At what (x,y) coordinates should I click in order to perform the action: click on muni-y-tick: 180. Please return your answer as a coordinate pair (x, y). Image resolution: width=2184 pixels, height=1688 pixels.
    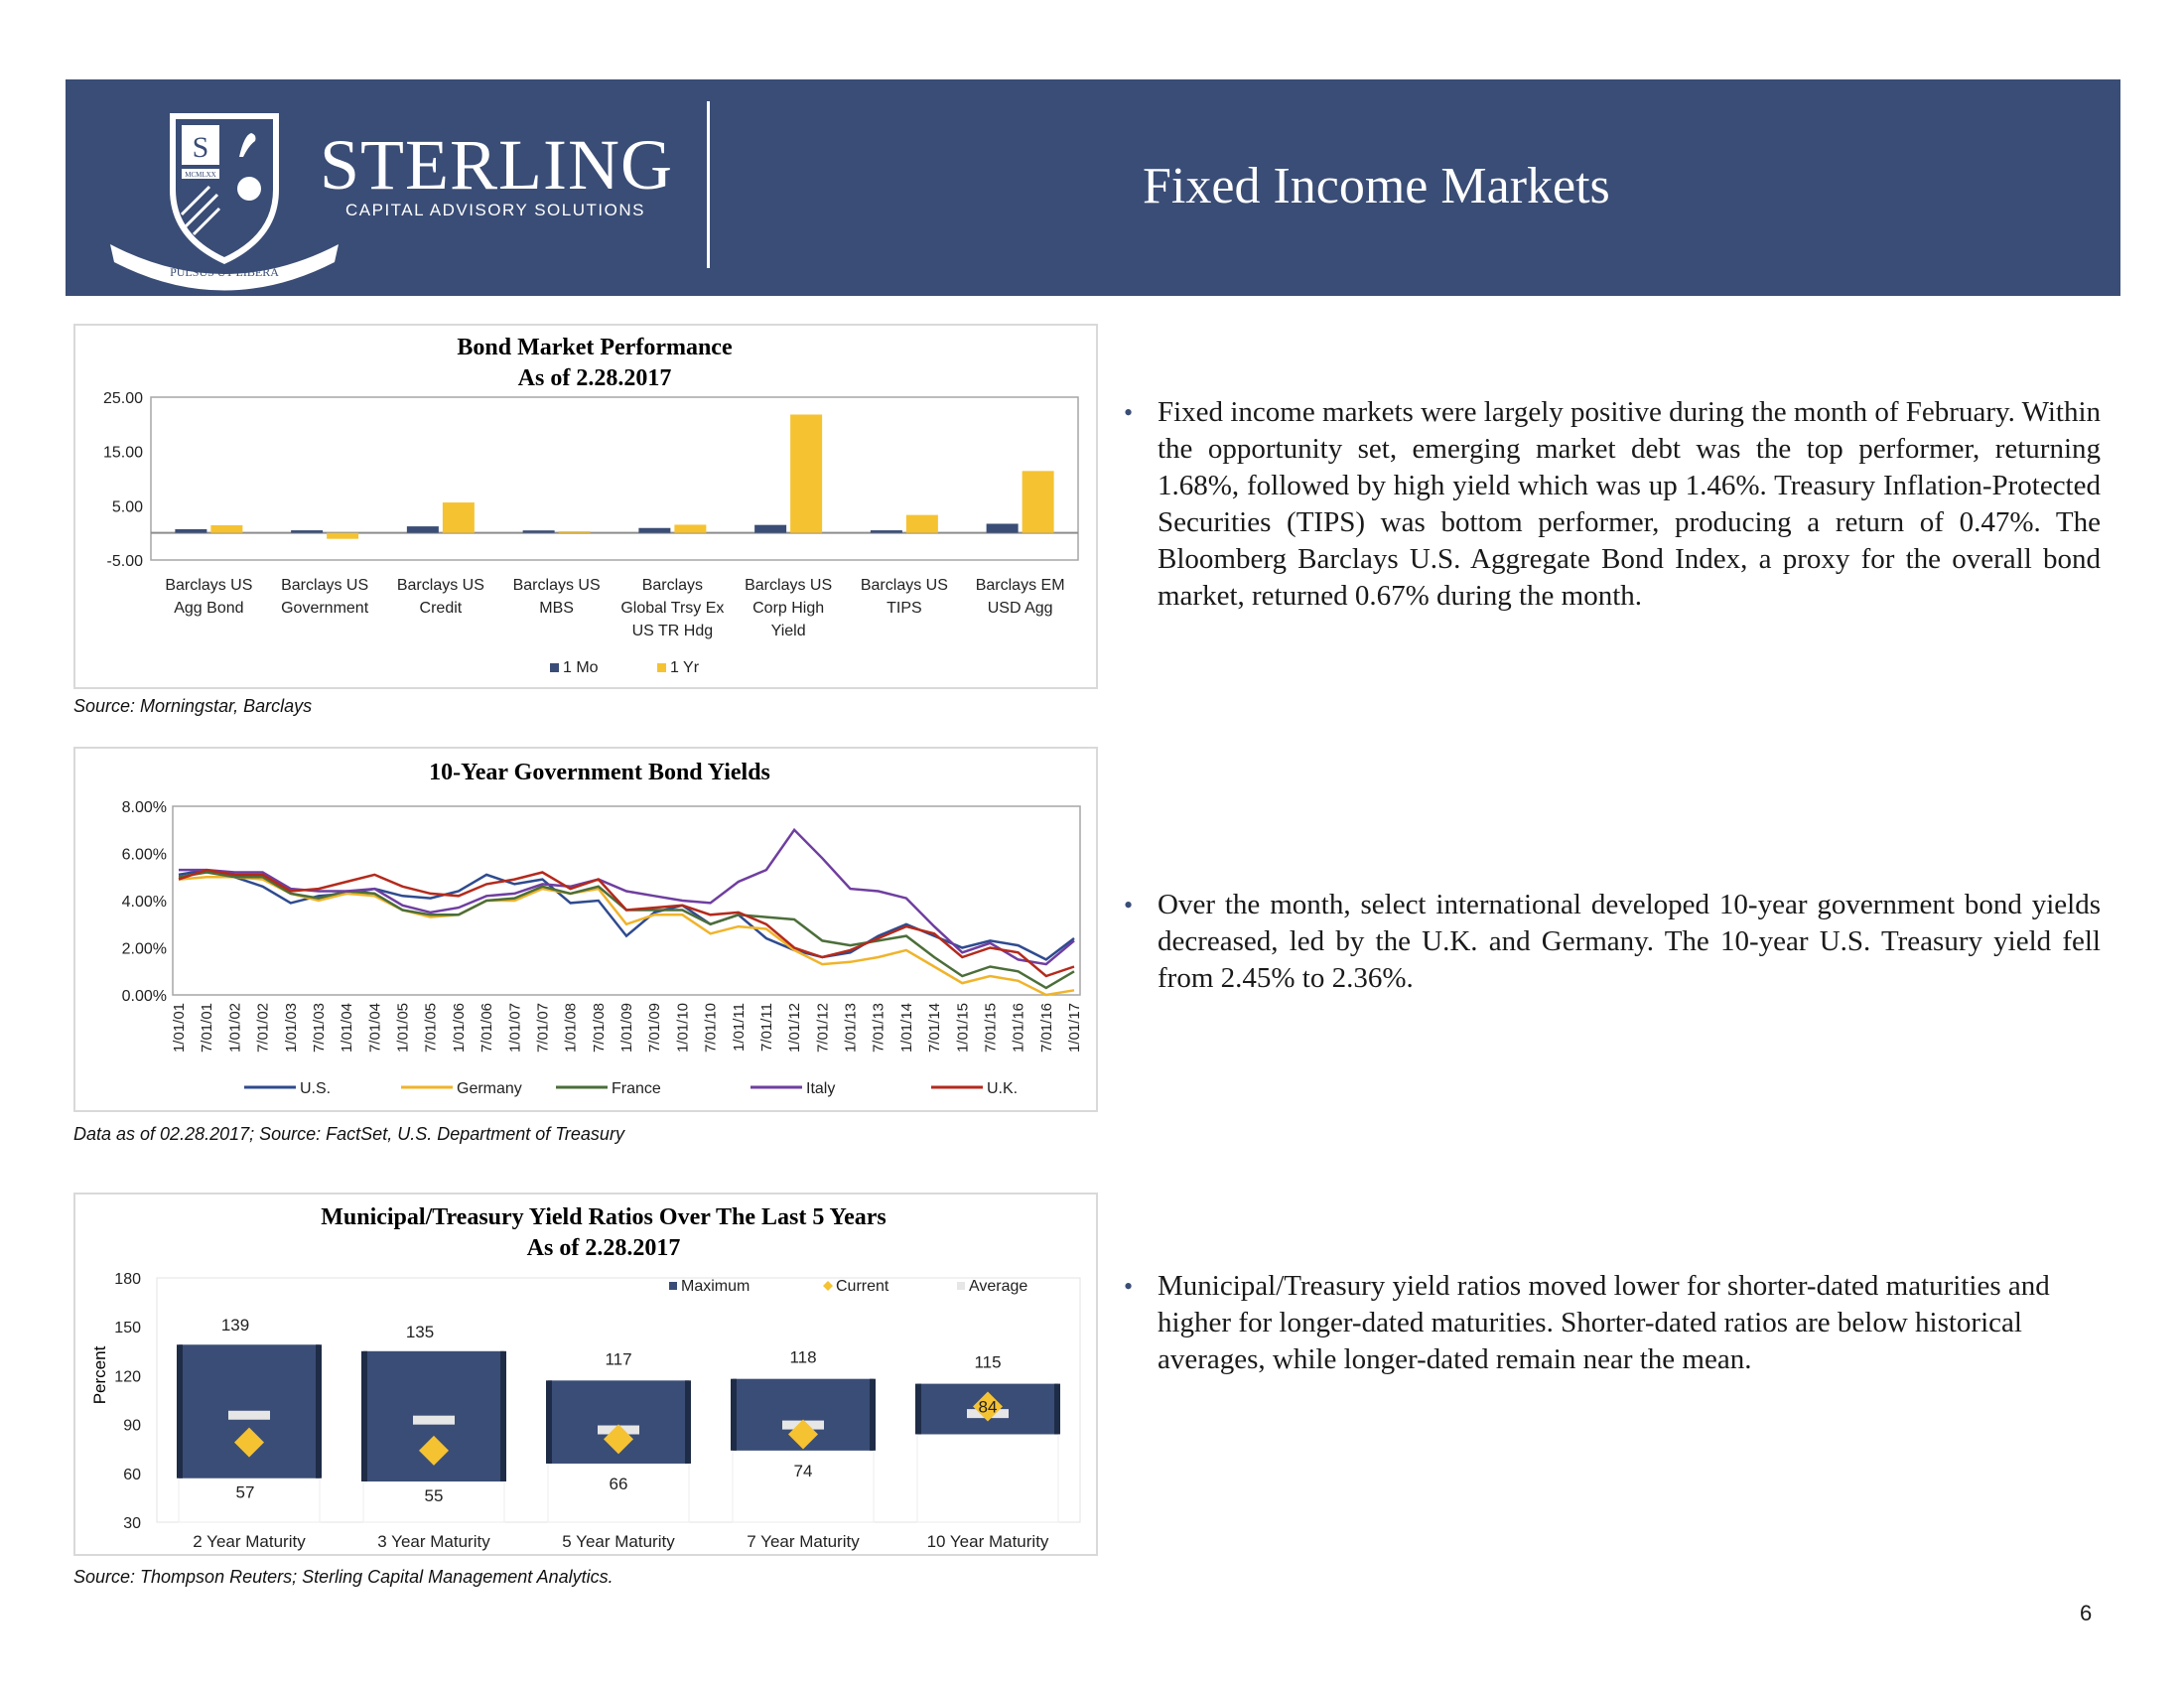
    Looking at the image, I should click on (127, 1279).